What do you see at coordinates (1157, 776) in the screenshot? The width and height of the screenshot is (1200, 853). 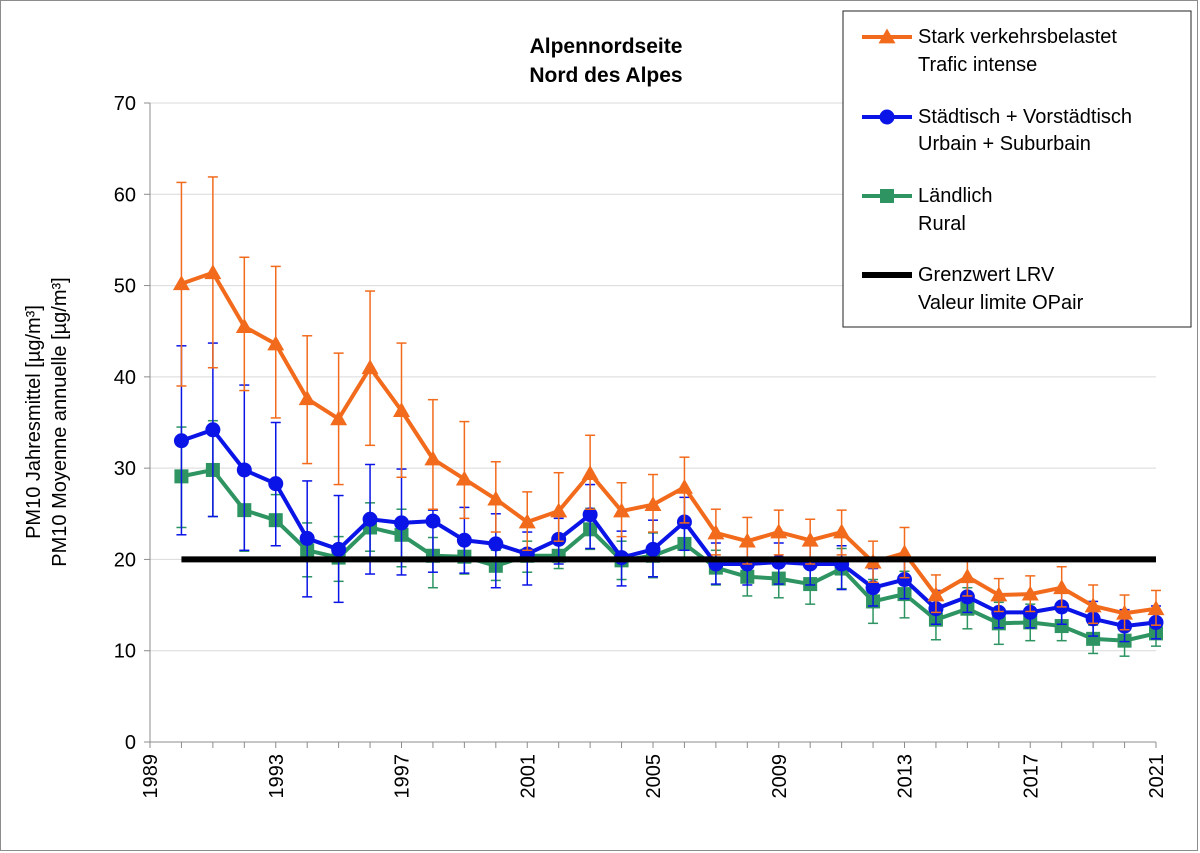 I see `x-tick-label: 2021` at bounding box center [1157, 776].